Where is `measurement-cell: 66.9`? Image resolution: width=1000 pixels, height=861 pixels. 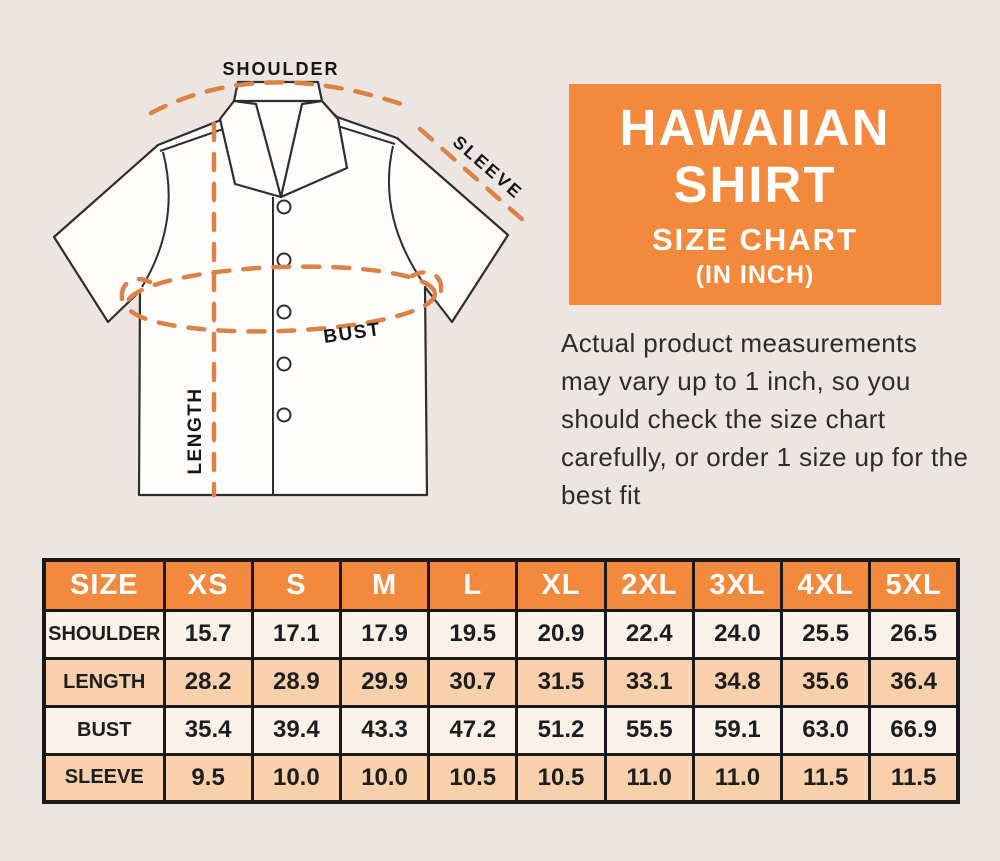
measurement-cell: 66.9 is located at coordinates (914, 730).